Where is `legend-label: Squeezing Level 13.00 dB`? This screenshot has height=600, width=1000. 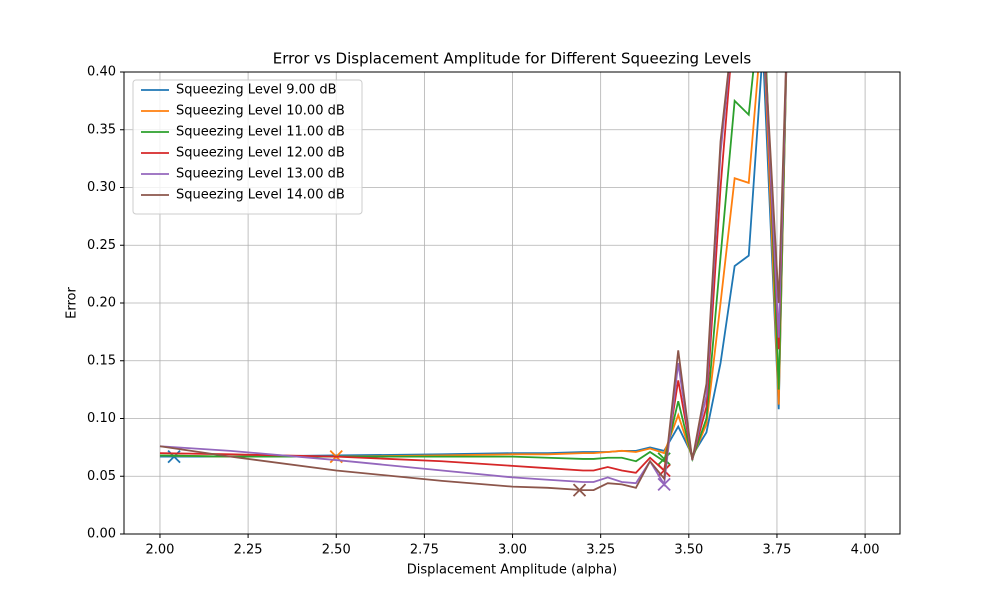 legend-label: Squeezing Level 13.00 dB is located at coordinates (260, 174).